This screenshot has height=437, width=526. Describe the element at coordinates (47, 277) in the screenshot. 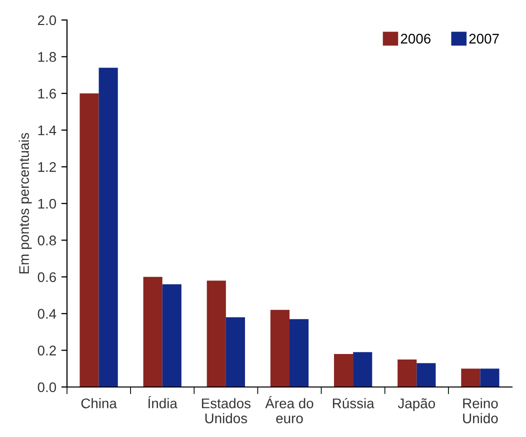

I see `y-tick-label: 0.6` at that location.